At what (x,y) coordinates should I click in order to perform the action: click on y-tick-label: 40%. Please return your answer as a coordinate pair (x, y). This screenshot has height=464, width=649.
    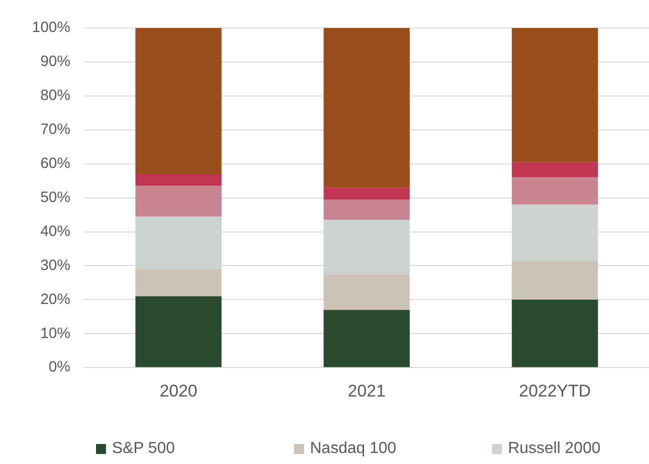
    Looking at the image, I should click on (55, 231).